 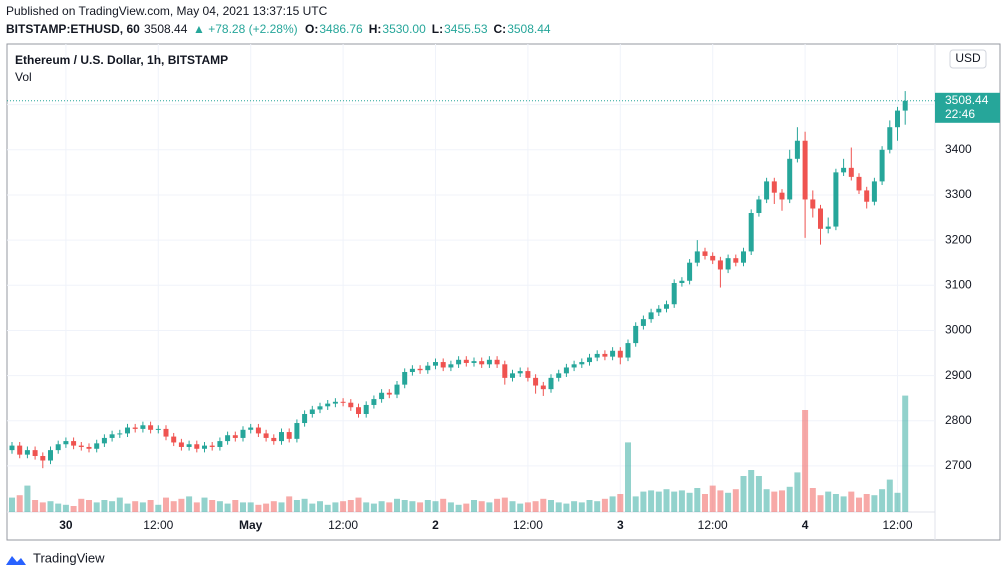 I want to click on currency: USD, so click(x=968, y=58).